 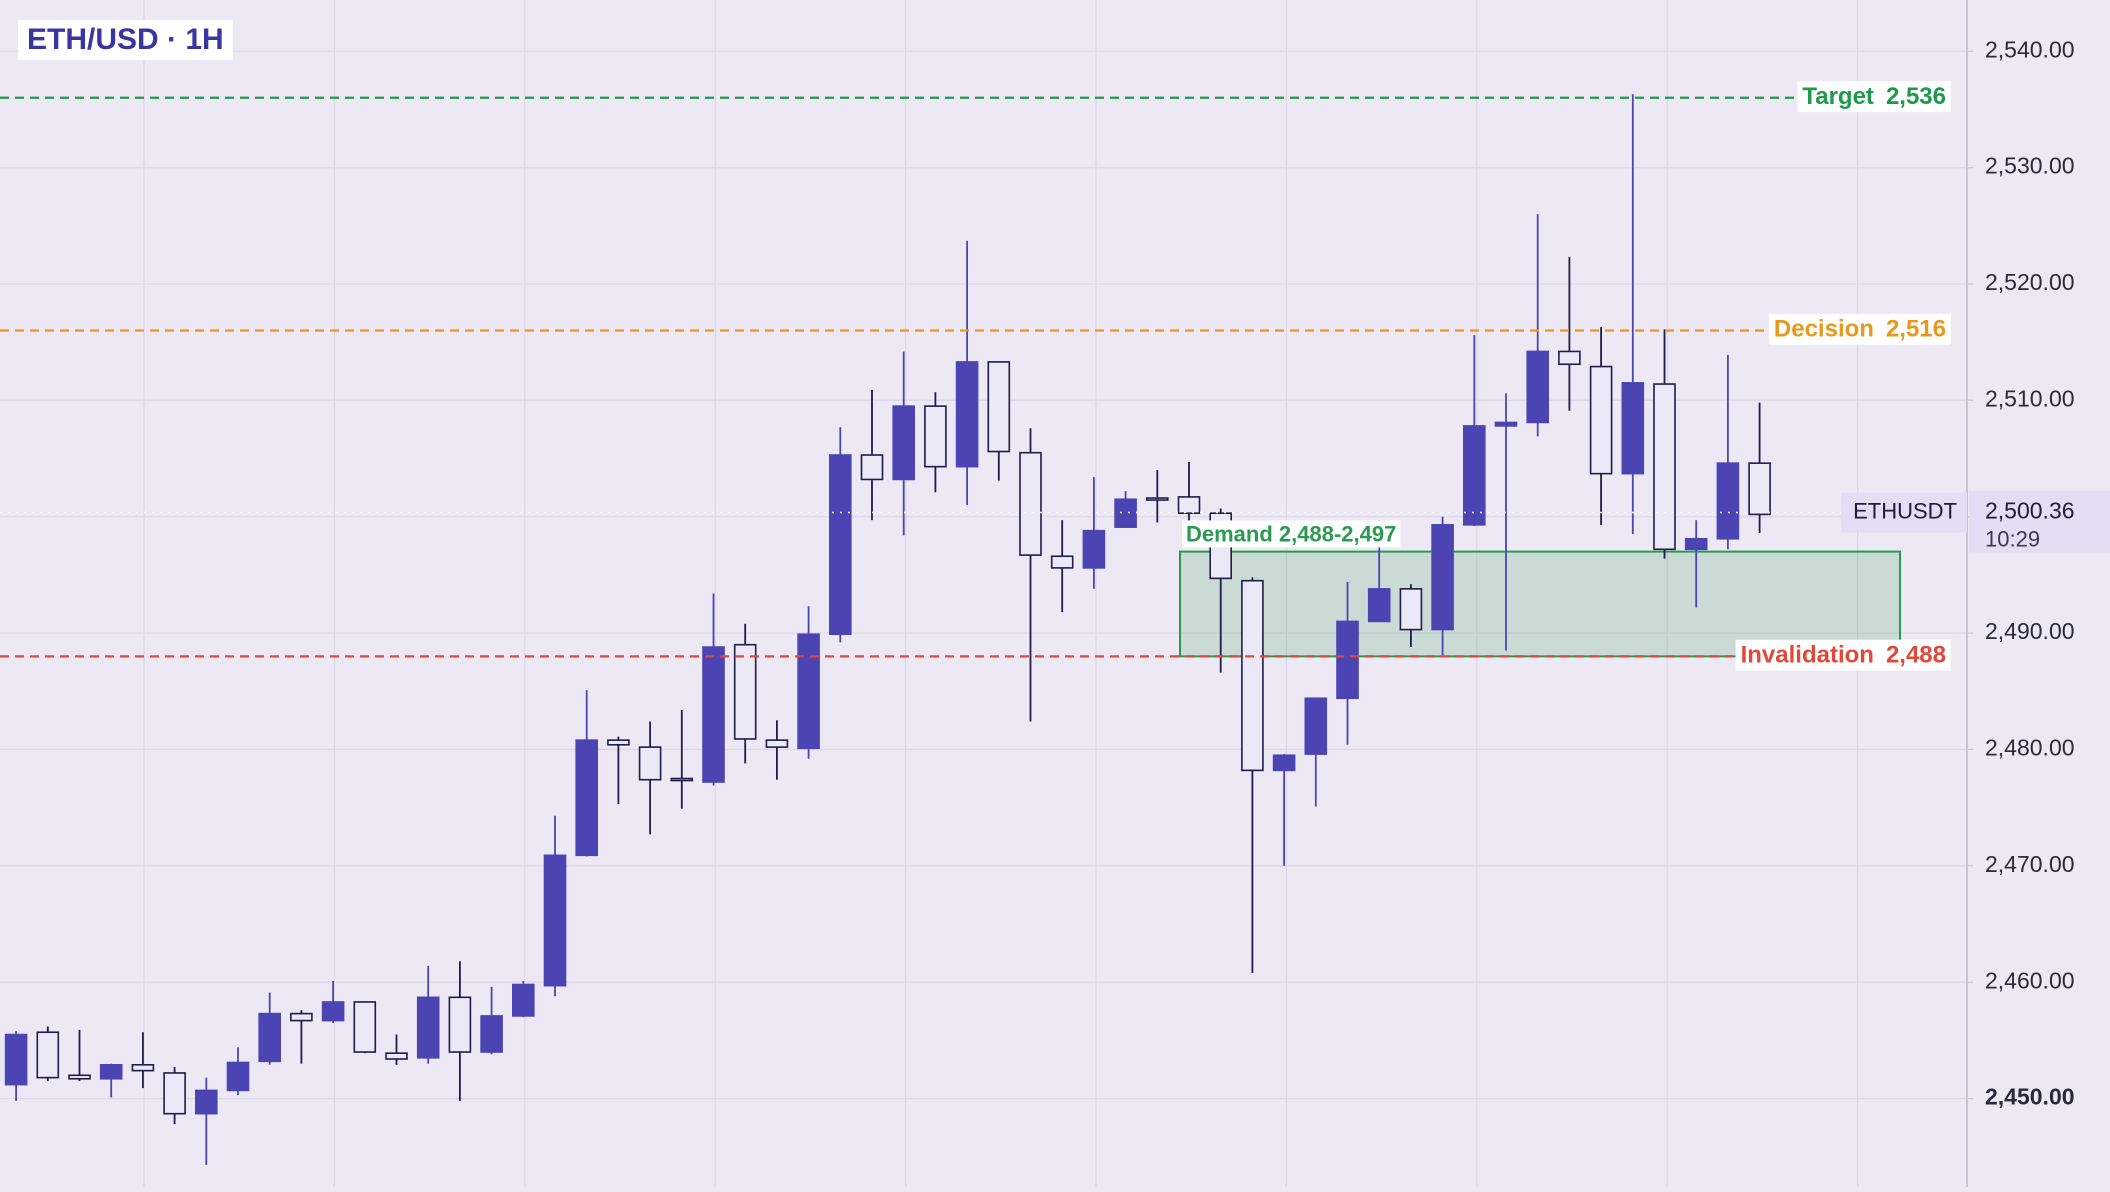 What do you see at coordinates (975, 655) in the screenshot?
I see `level: Invalidation 2,488` at bounding box center [975, 655].